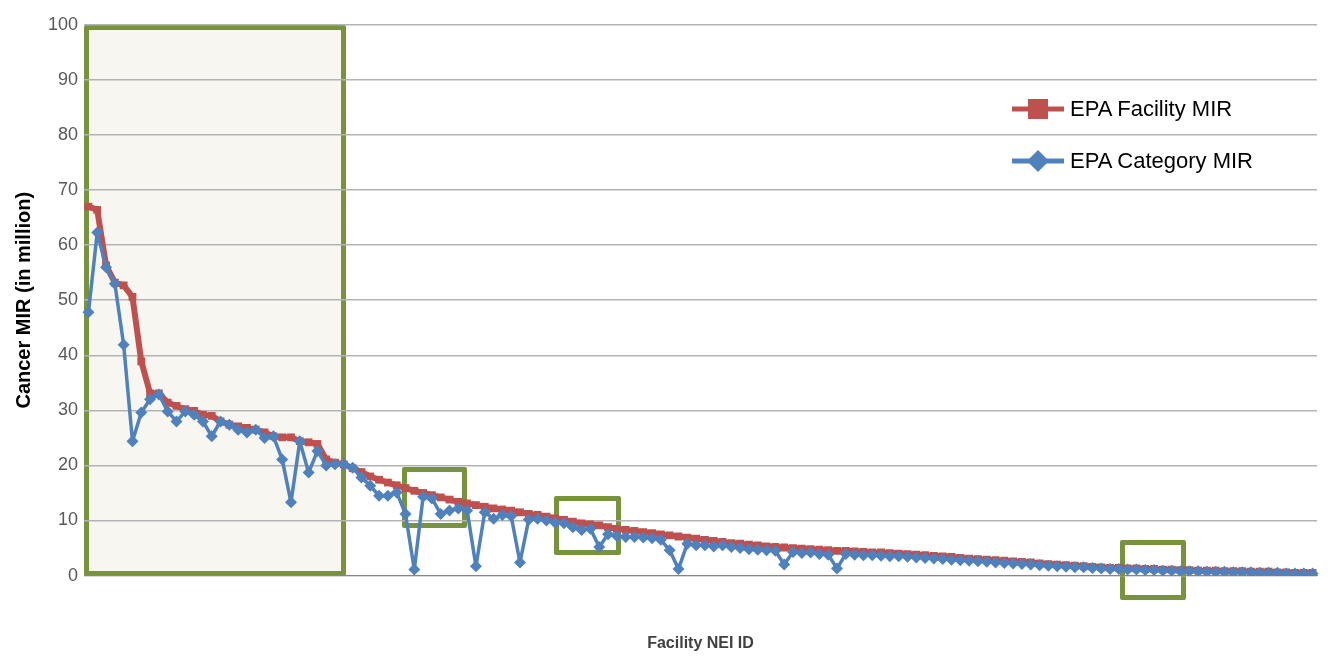  I want to click on y-tick-label: 60, so click(68, 244).